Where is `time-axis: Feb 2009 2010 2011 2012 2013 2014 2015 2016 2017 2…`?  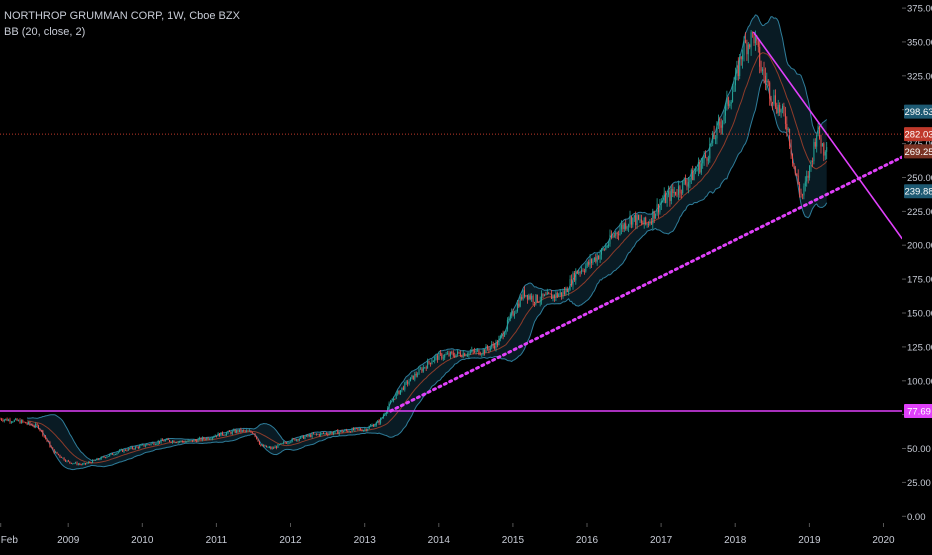
time-axis: Feb 2009 2010 2011 2012 2013 2014 2015 2016 2017 2… is located at coordinates (451, 536).